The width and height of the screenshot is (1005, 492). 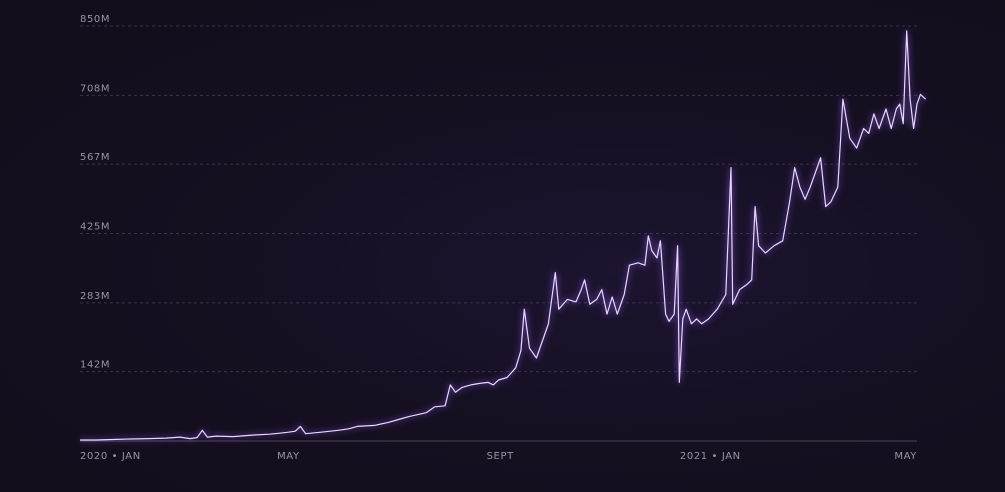 I want to click on y-tick-label: 142M, so click(x=95, y=365).